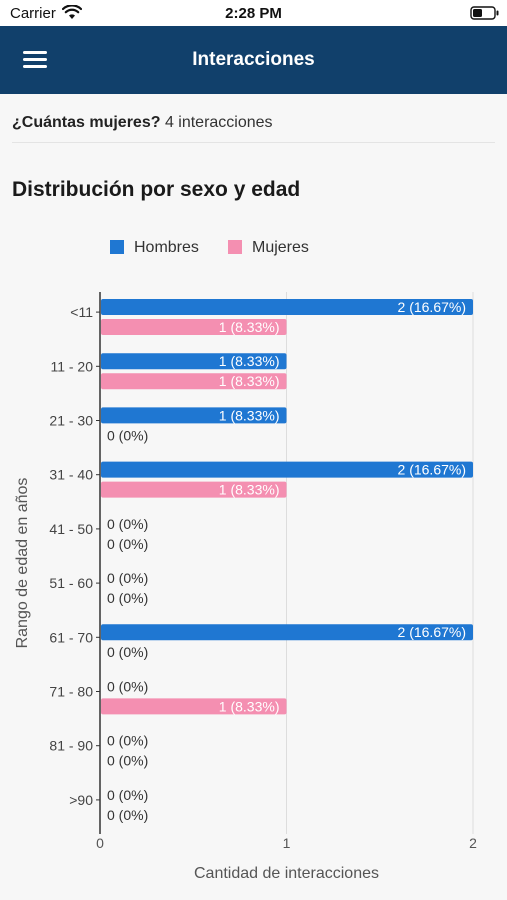 The width and height of the screenshot is (507, 900). I want to click on summary-question: ¿Cuántas mujeres?, so click(86, 122).